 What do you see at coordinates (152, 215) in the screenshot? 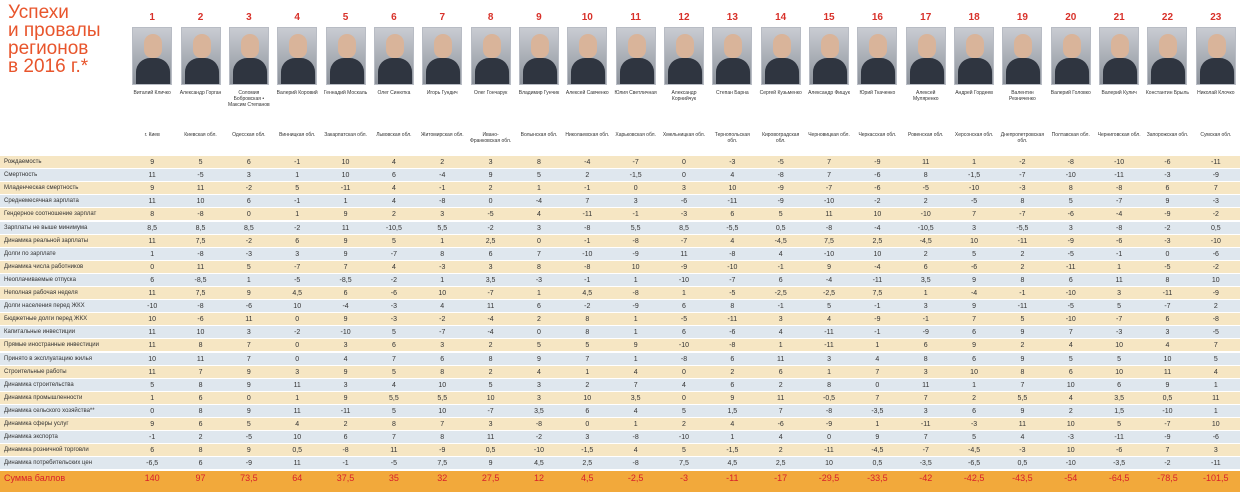
I see `cell: 8` at bounding box center [152, 215].